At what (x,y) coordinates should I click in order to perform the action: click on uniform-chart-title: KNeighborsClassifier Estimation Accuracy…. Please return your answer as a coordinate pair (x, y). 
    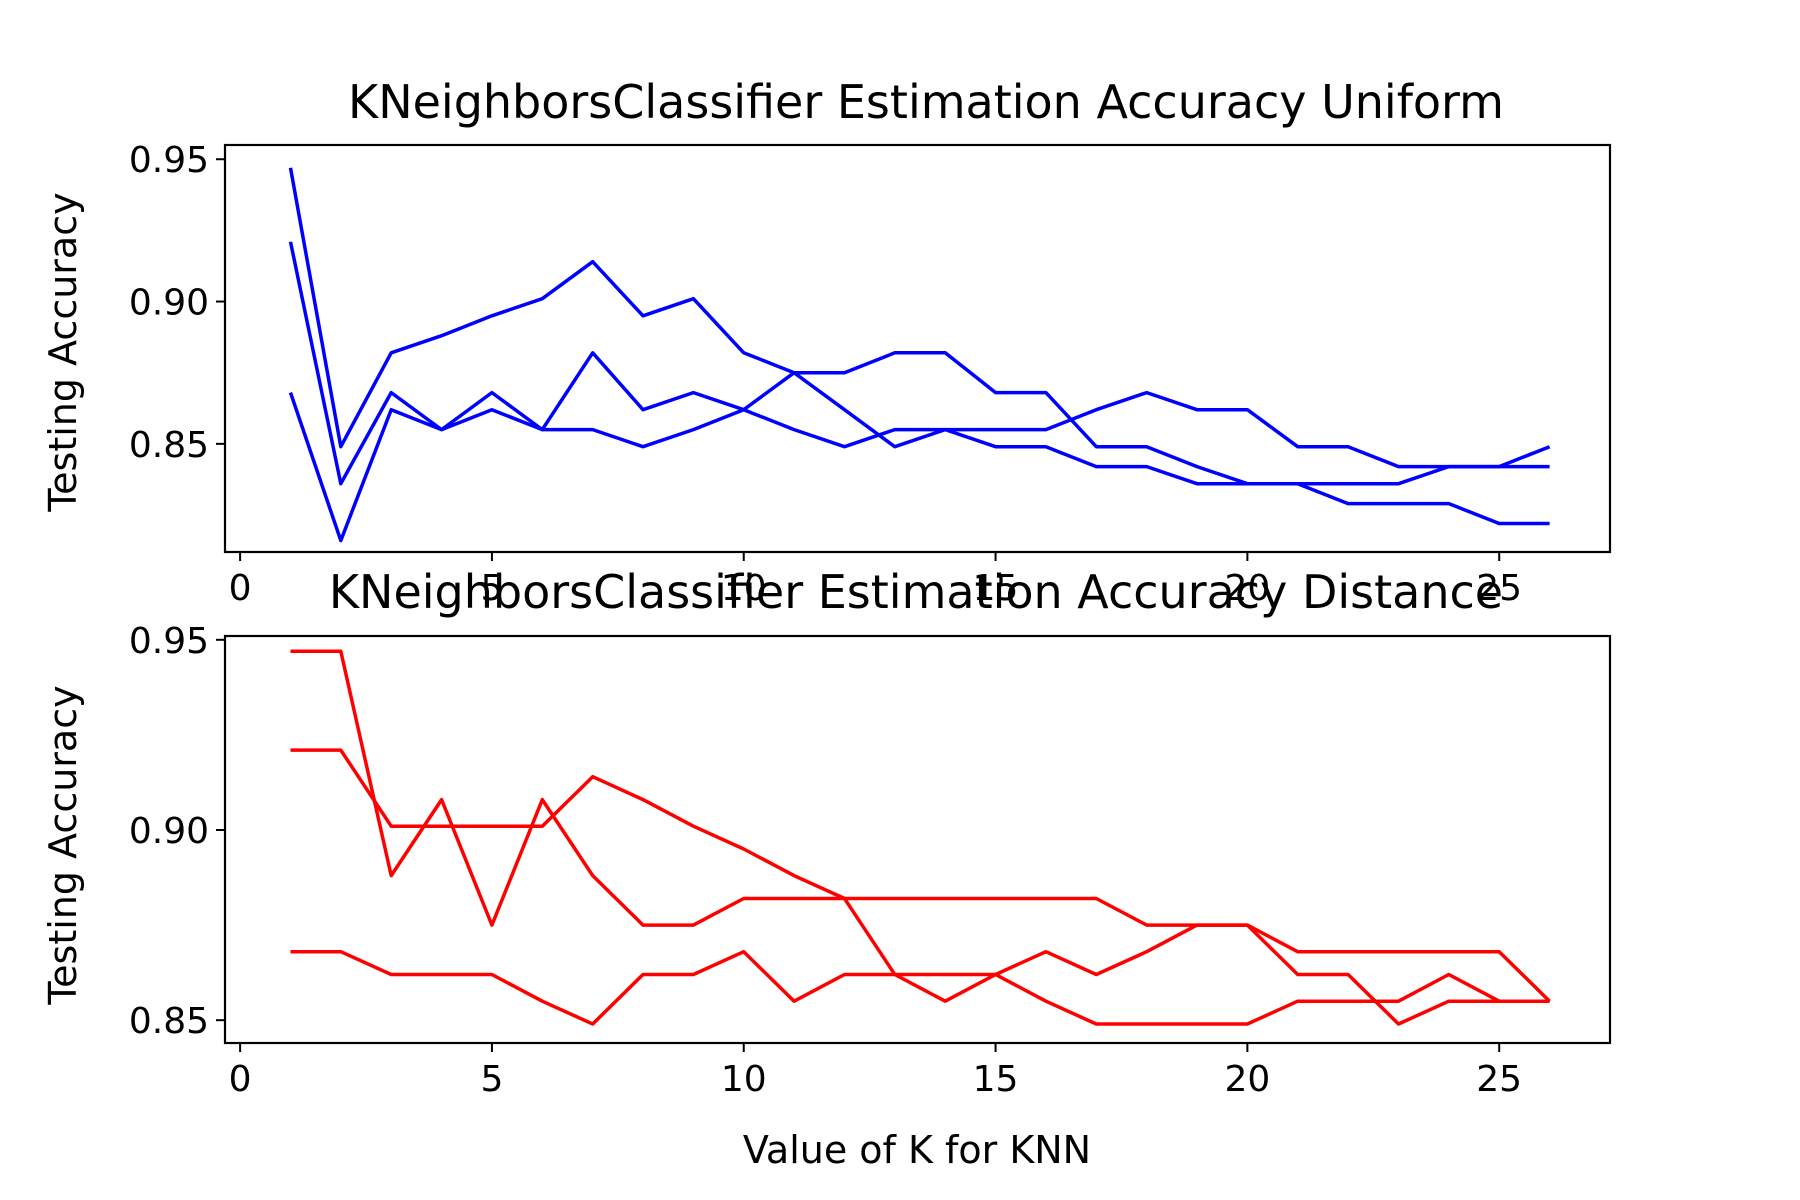
    Looking at the image, I should click on (926, 102).